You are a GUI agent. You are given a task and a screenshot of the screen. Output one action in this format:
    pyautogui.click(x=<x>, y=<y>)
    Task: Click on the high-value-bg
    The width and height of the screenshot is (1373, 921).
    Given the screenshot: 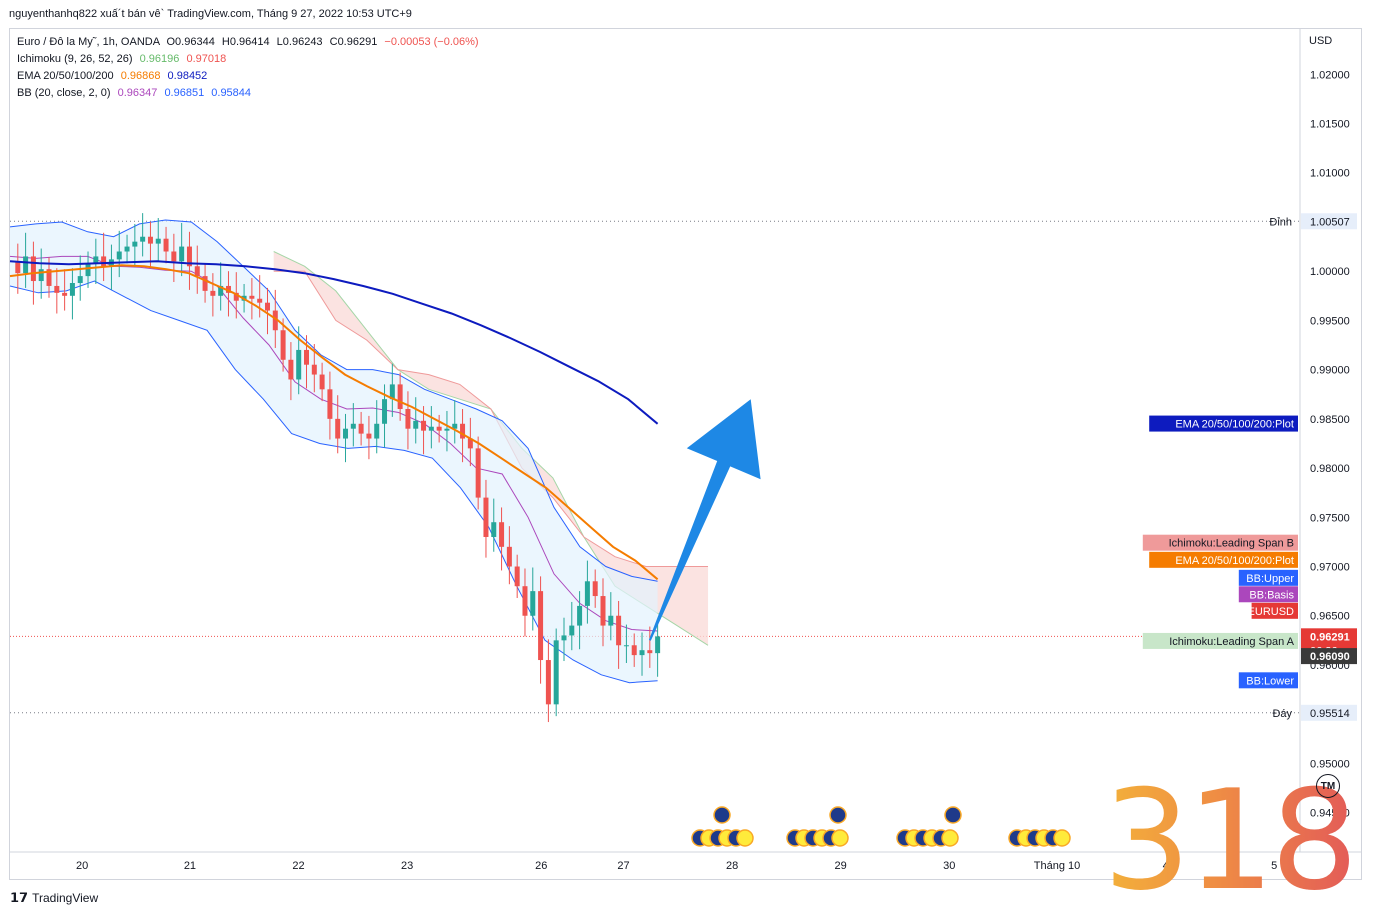 What is the action you would take?
    pyautogui.click(x=1329, y=221)
    